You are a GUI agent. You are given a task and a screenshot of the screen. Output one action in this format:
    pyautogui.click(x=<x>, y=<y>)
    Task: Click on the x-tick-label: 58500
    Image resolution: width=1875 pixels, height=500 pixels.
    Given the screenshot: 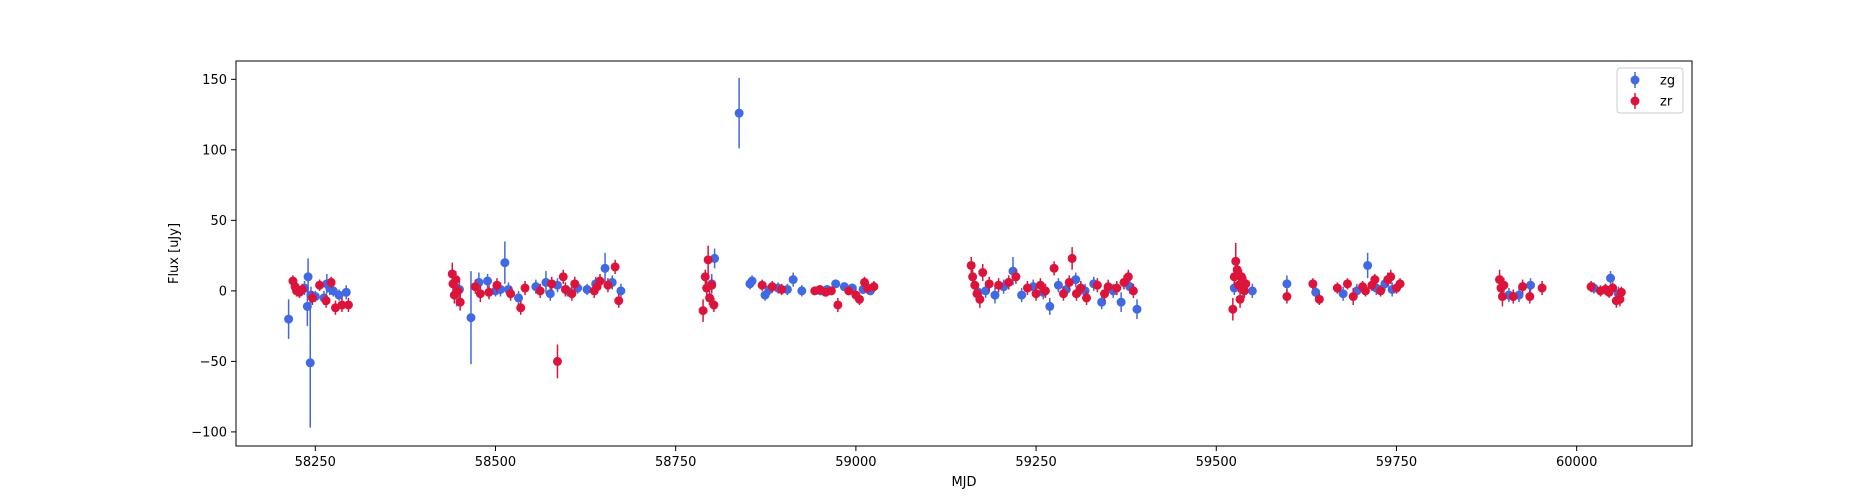 What is the action you would take?
    pyautogui.click(x=495, y=462)
    